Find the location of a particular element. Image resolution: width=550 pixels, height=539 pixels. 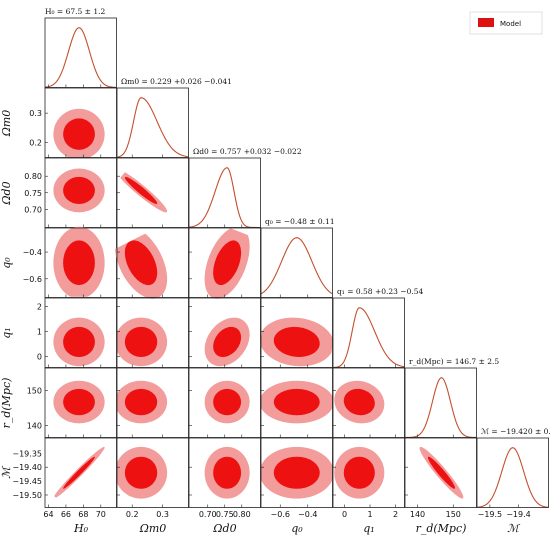

panel-q1-vs-q1 is located at coordinates (368, 332).